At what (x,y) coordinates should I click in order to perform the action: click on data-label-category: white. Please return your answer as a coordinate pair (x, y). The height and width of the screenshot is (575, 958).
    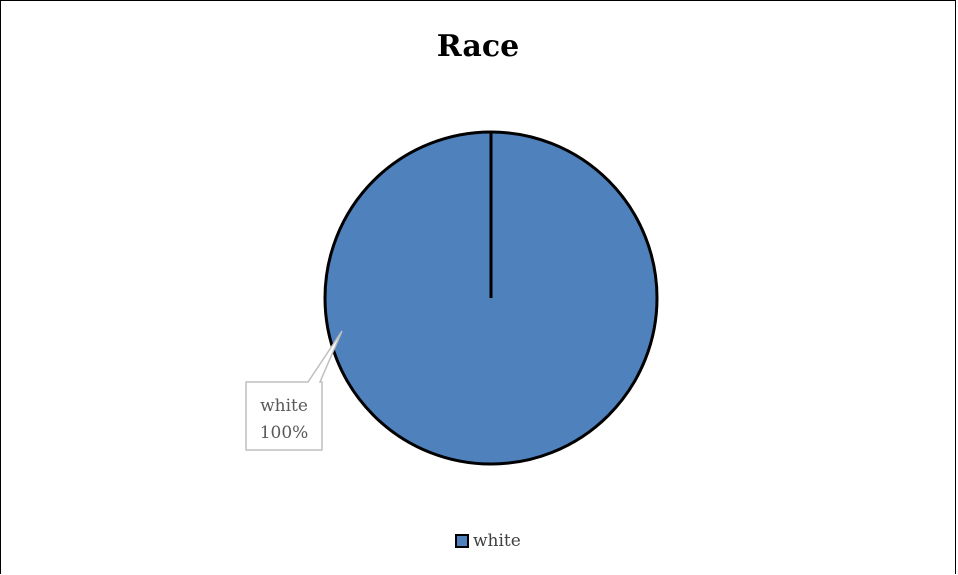
    Looking at the image, I should click on (284, 406).